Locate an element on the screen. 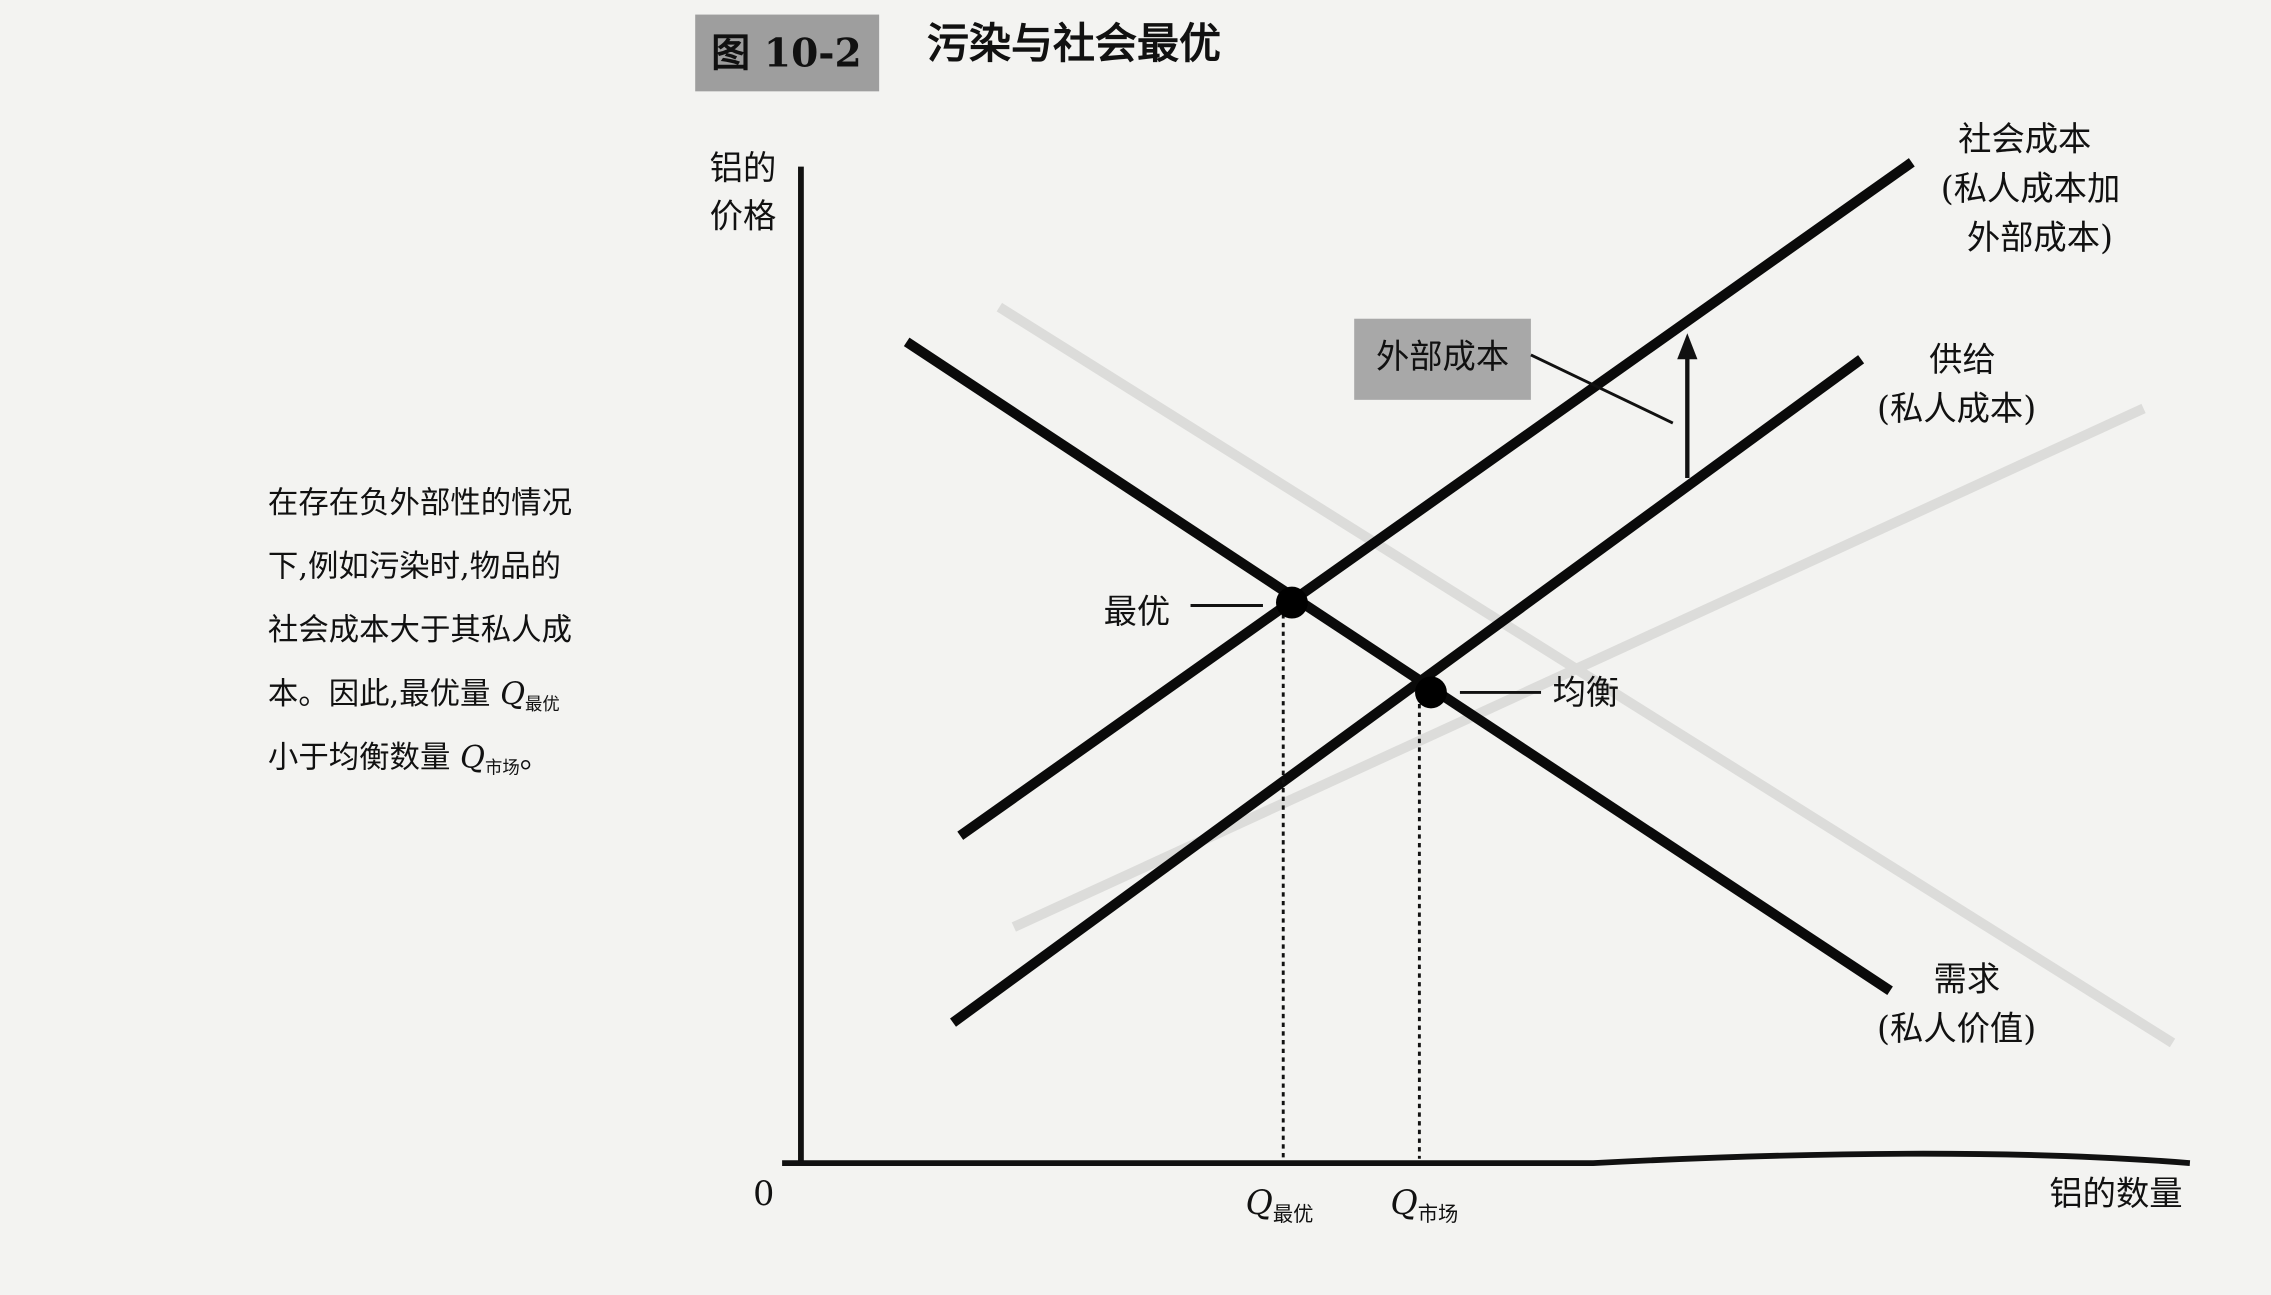 This screenshot has width=2271, height=1295. x-axis-label: 铝的数量 is located at coordinates (2115, 1193).